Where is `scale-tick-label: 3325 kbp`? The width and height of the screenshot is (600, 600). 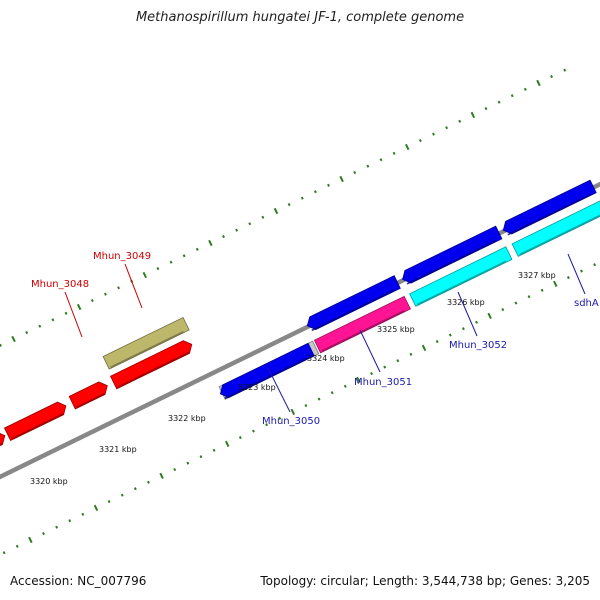
scale-tick-label: 3325 kbp is located at coordinates (396, 329).